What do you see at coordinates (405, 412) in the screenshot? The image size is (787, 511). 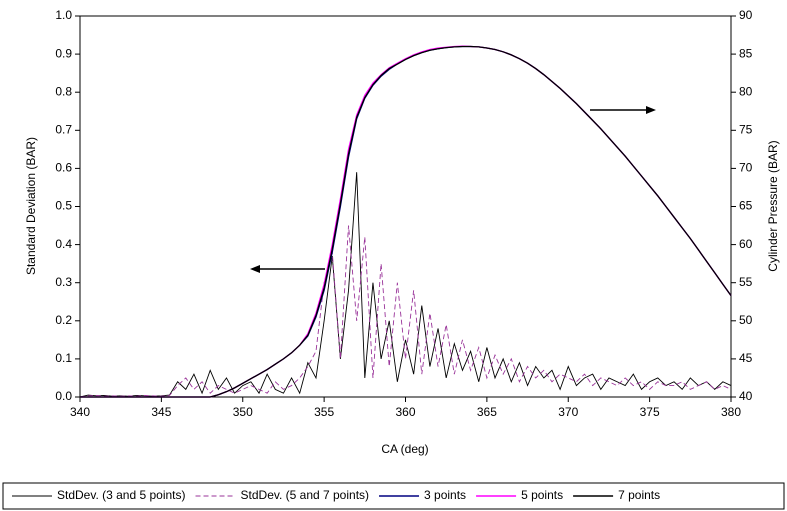 I see `x-tick-label: 360` at bounding box center [405, 412].